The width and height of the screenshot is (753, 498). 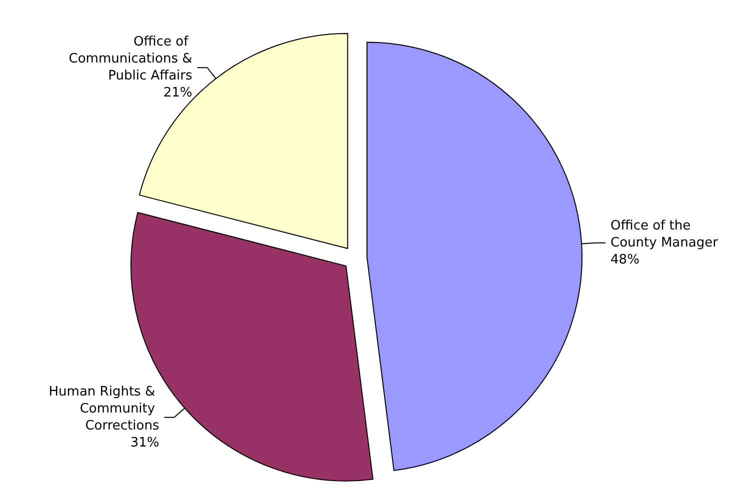 I want to click on data-label: 48%, so click(x=625, y=260).